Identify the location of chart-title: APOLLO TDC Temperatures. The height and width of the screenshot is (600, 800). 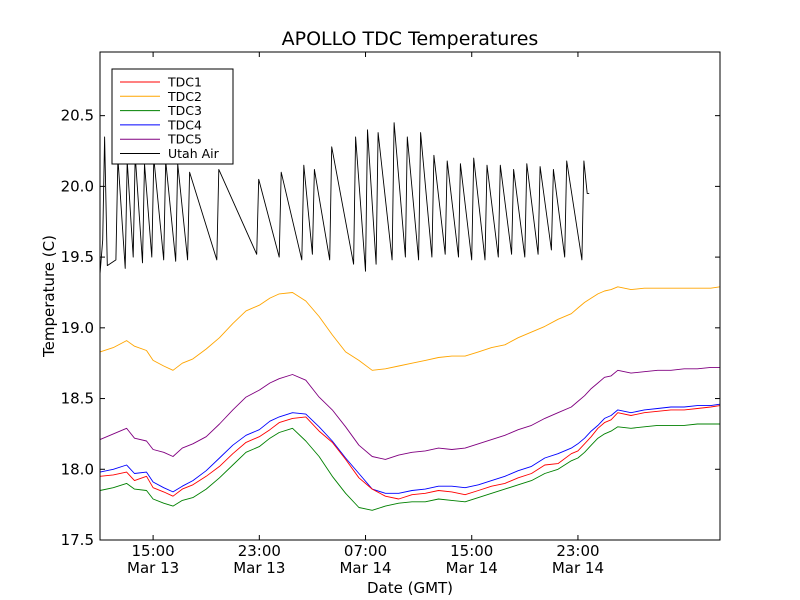
(410, 39).